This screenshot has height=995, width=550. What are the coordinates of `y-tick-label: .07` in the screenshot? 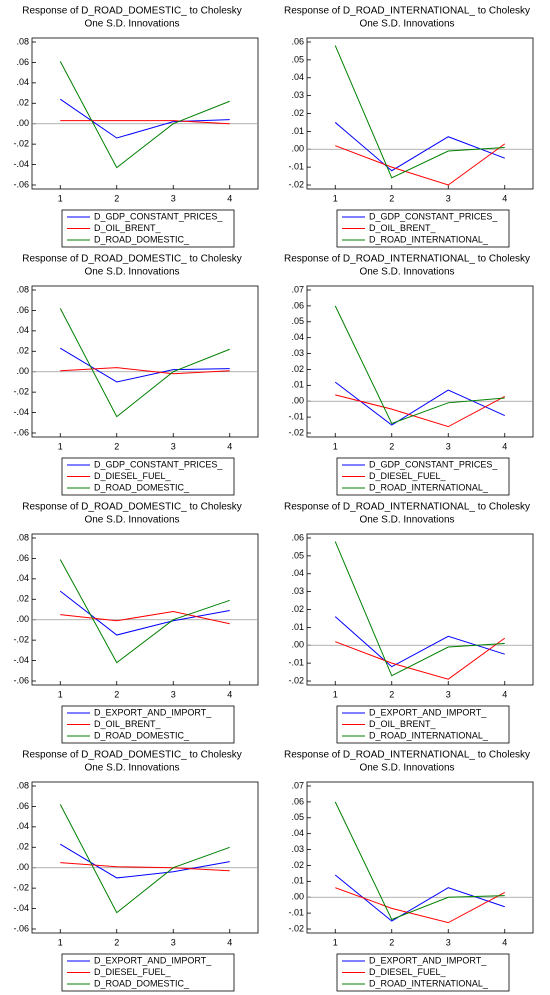 It's located at (297, 289).